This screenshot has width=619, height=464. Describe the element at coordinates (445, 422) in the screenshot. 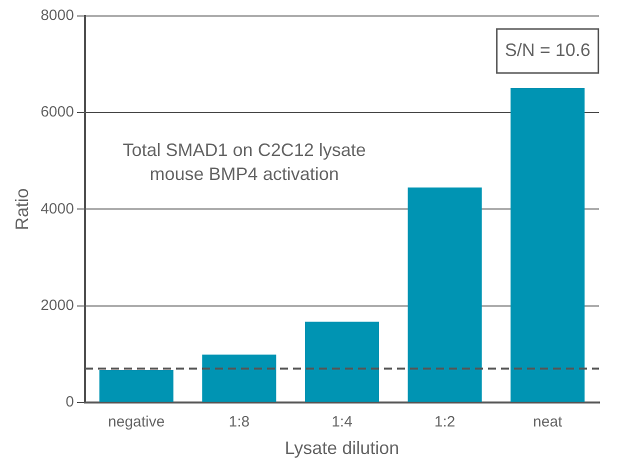

I see `x-tick-label: 1:2` at that location.